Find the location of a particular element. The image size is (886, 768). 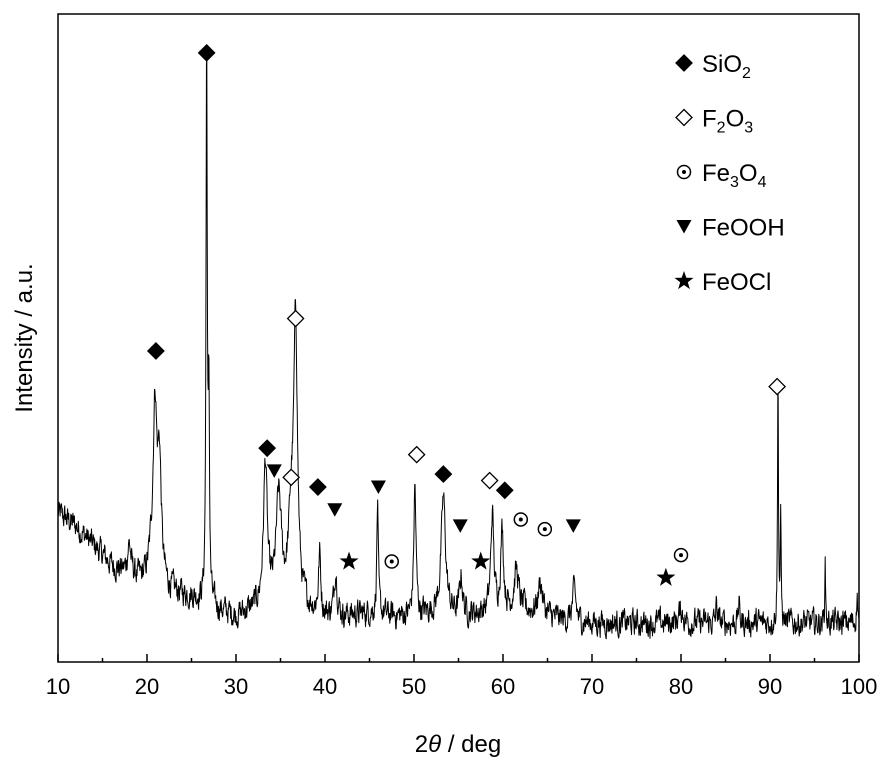

legend-item: Fe3​O4​ is located at coordinates (721, 175).